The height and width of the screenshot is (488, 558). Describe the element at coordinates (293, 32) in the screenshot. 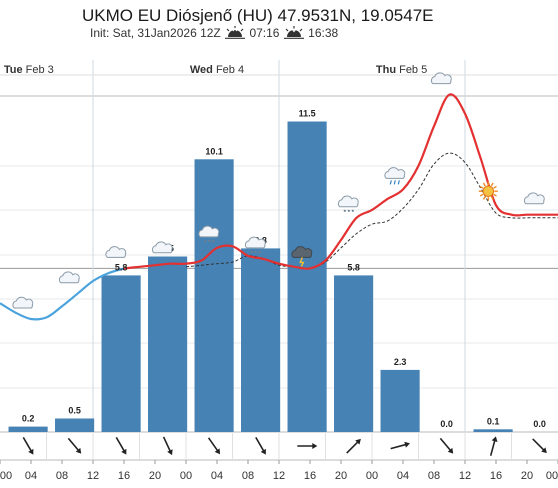

I see `sunset-icon` at that location.